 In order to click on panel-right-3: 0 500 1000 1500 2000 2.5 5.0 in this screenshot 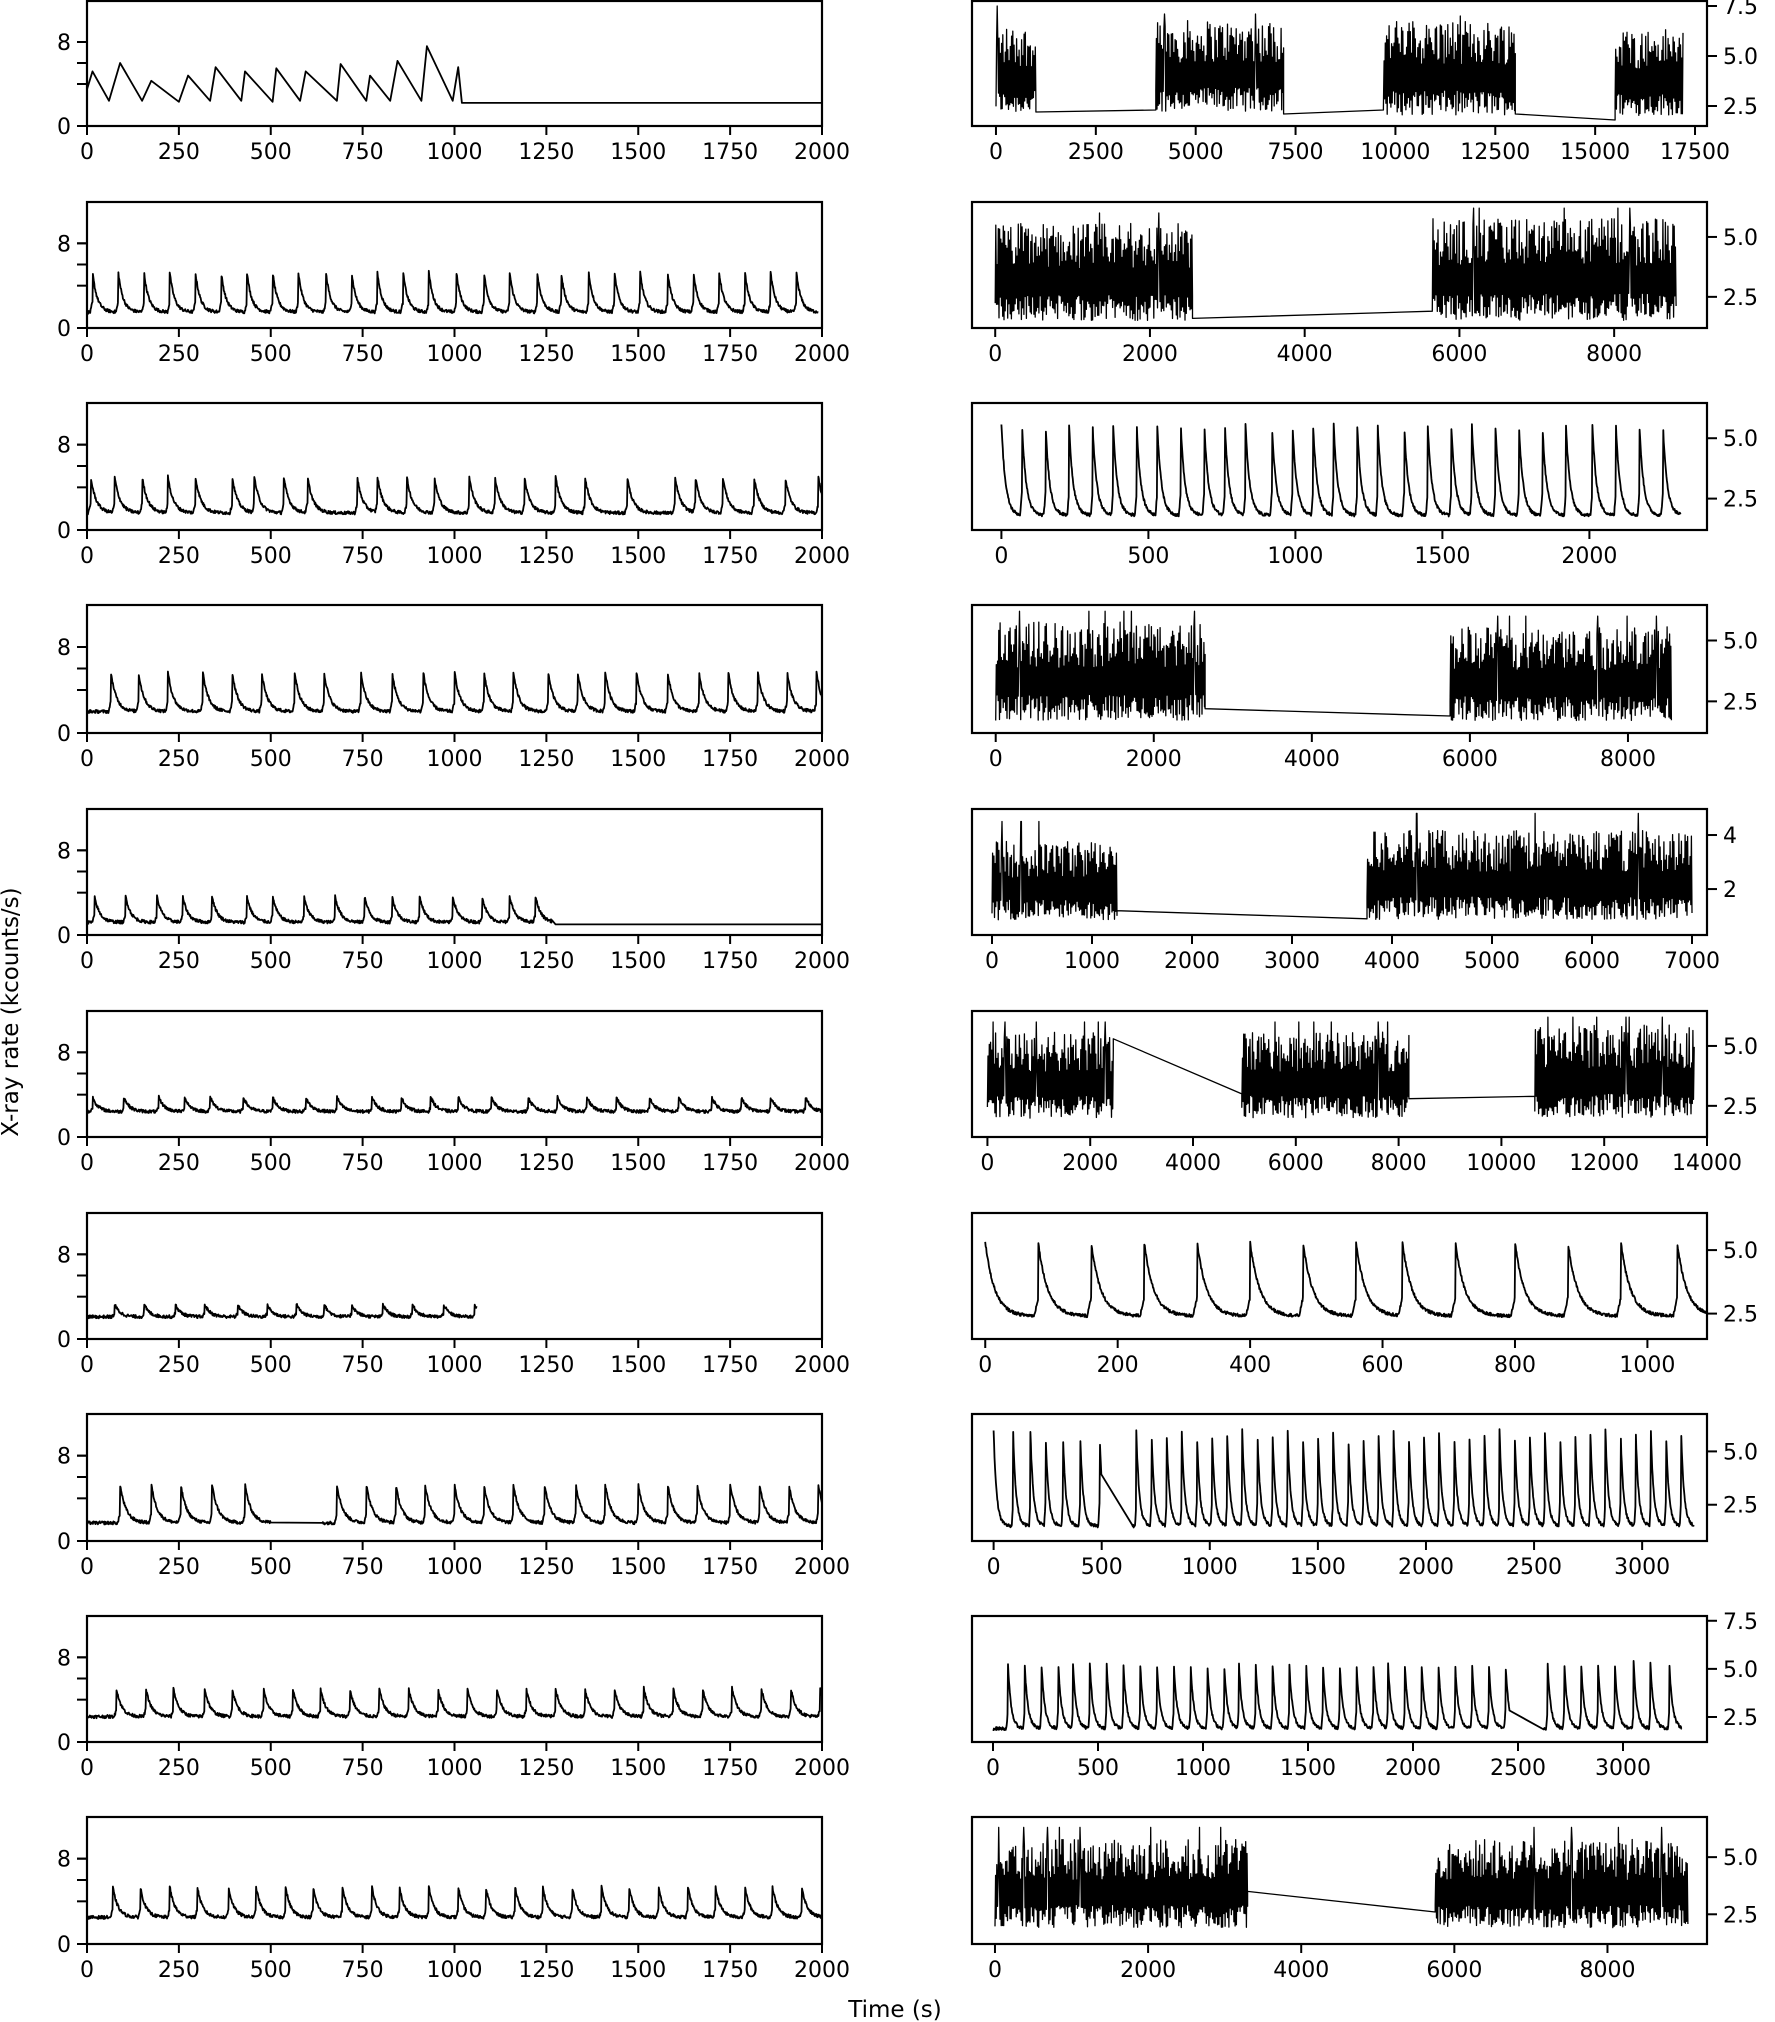, I will do `click(1364, 485)`.